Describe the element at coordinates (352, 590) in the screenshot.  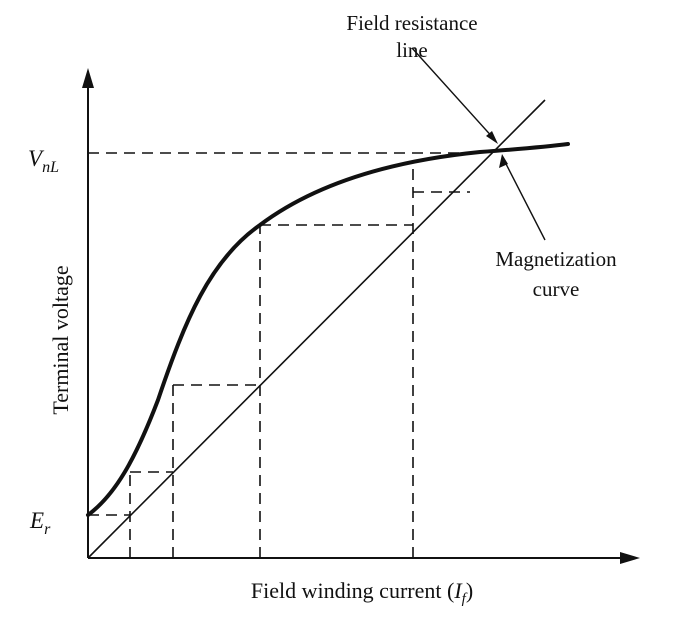
I see `x-axis-label-prefix: Field winding current (` at that location.